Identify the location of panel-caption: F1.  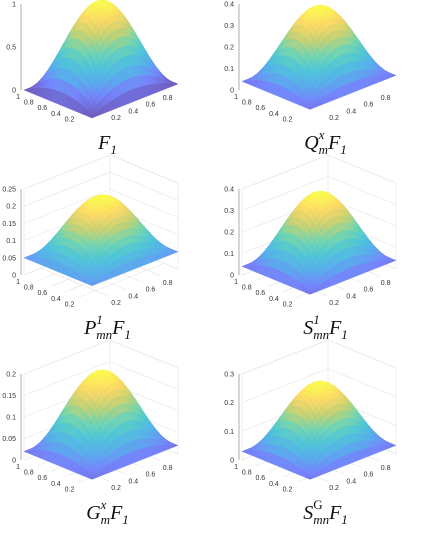
(107, 144).